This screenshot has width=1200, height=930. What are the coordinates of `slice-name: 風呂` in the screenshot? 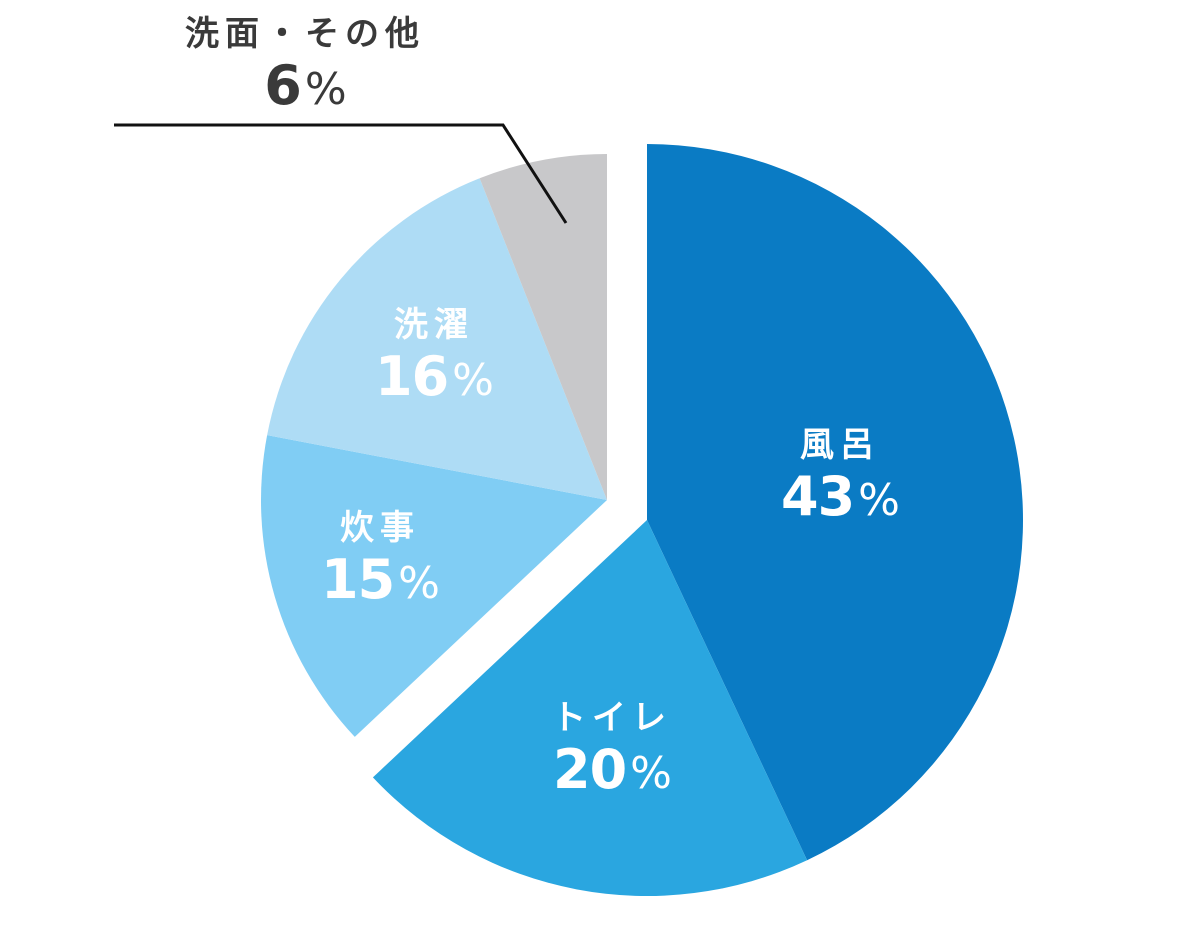 It's located at (840, 445).